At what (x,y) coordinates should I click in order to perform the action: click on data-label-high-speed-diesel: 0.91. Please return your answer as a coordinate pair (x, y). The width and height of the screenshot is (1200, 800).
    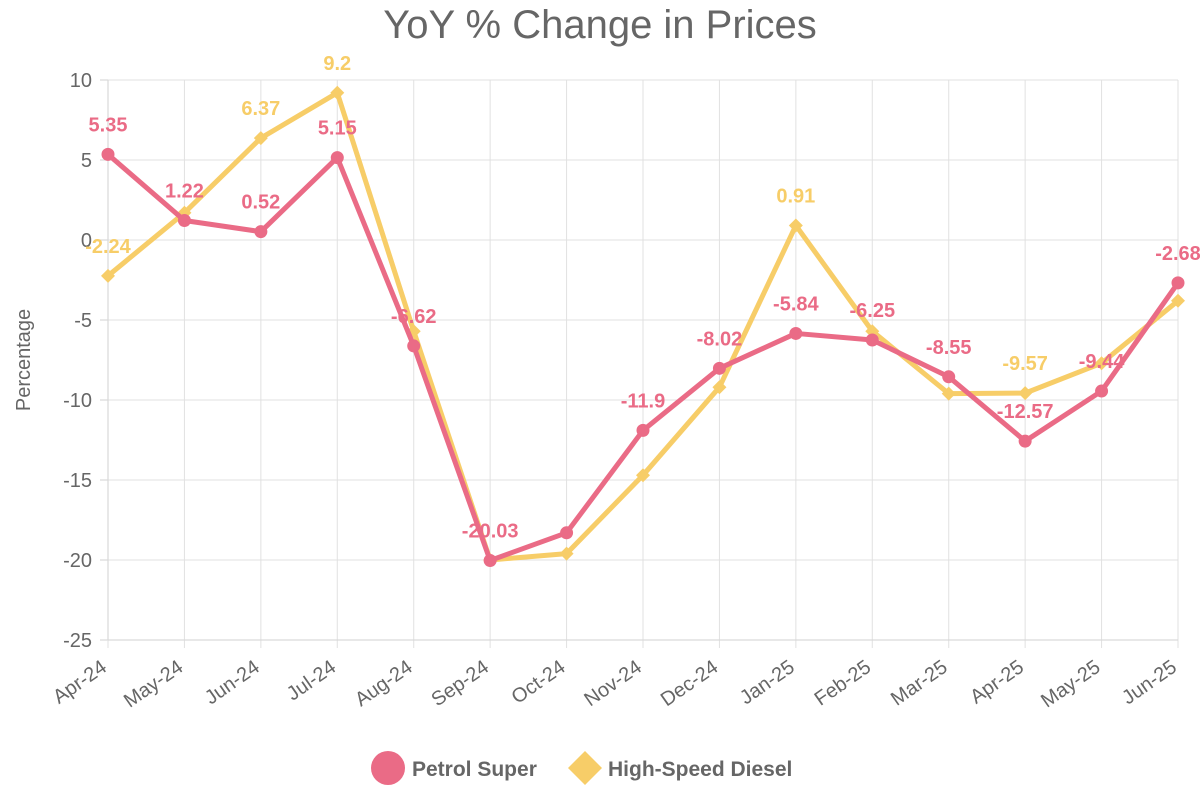
    Looking at the image, I should click on (795, 196).